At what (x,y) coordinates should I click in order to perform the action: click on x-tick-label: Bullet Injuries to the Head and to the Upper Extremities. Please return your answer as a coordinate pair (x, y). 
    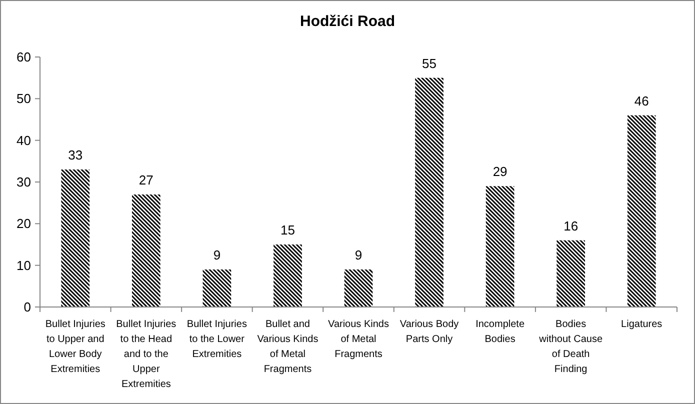
    Looking at the image, I should click on (146, 354).